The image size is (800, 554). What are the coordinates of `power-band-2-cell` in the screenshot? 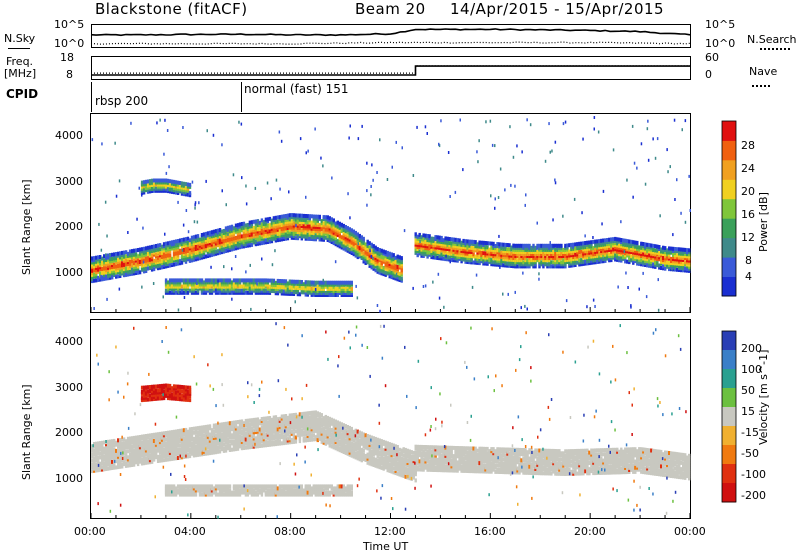 It's located at (152, 180).